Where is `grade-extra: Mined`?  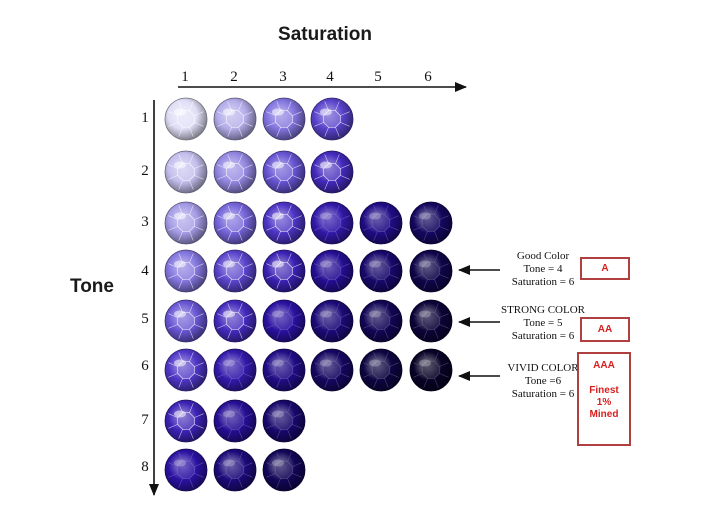
grade-extra: Mined is located at coordinates (604, 414).